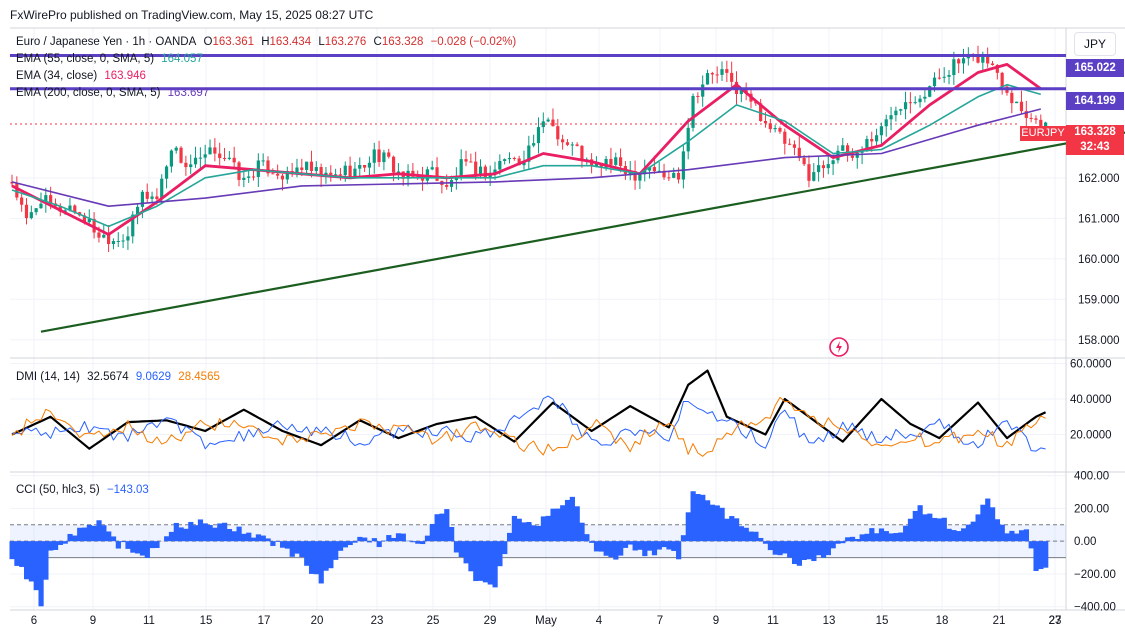 The image size is (1125, 638). I want to click on dmi-tick-label: 20.0000, so click(1091, 436).